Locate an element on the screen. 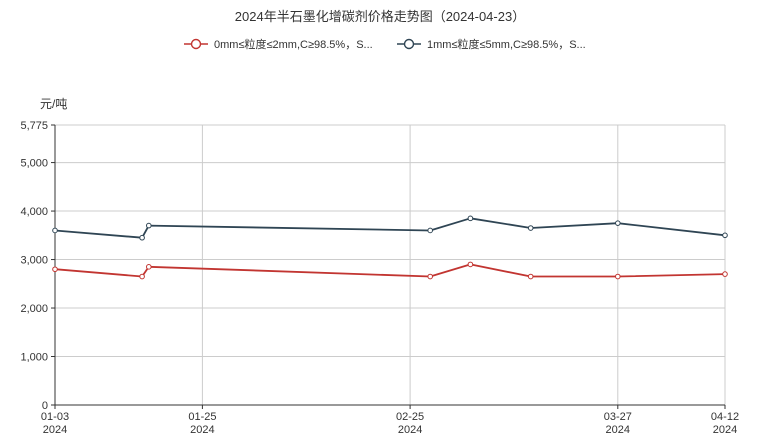 The image size is (760, 445). x-tick-label: 01-25 is located at coordinates (202, 417).